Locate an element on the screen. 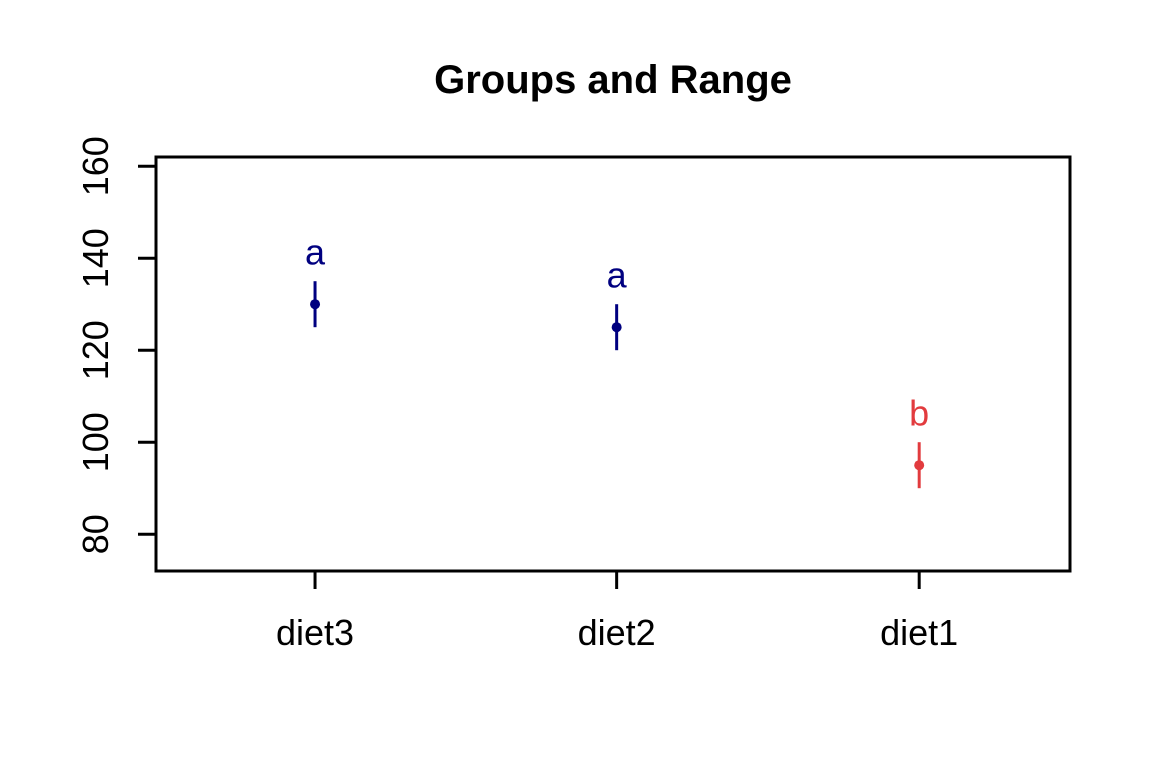 The height and width of the screenshot is (768, 1152). mean-point-diet2 is located at coordinates (616, 327).